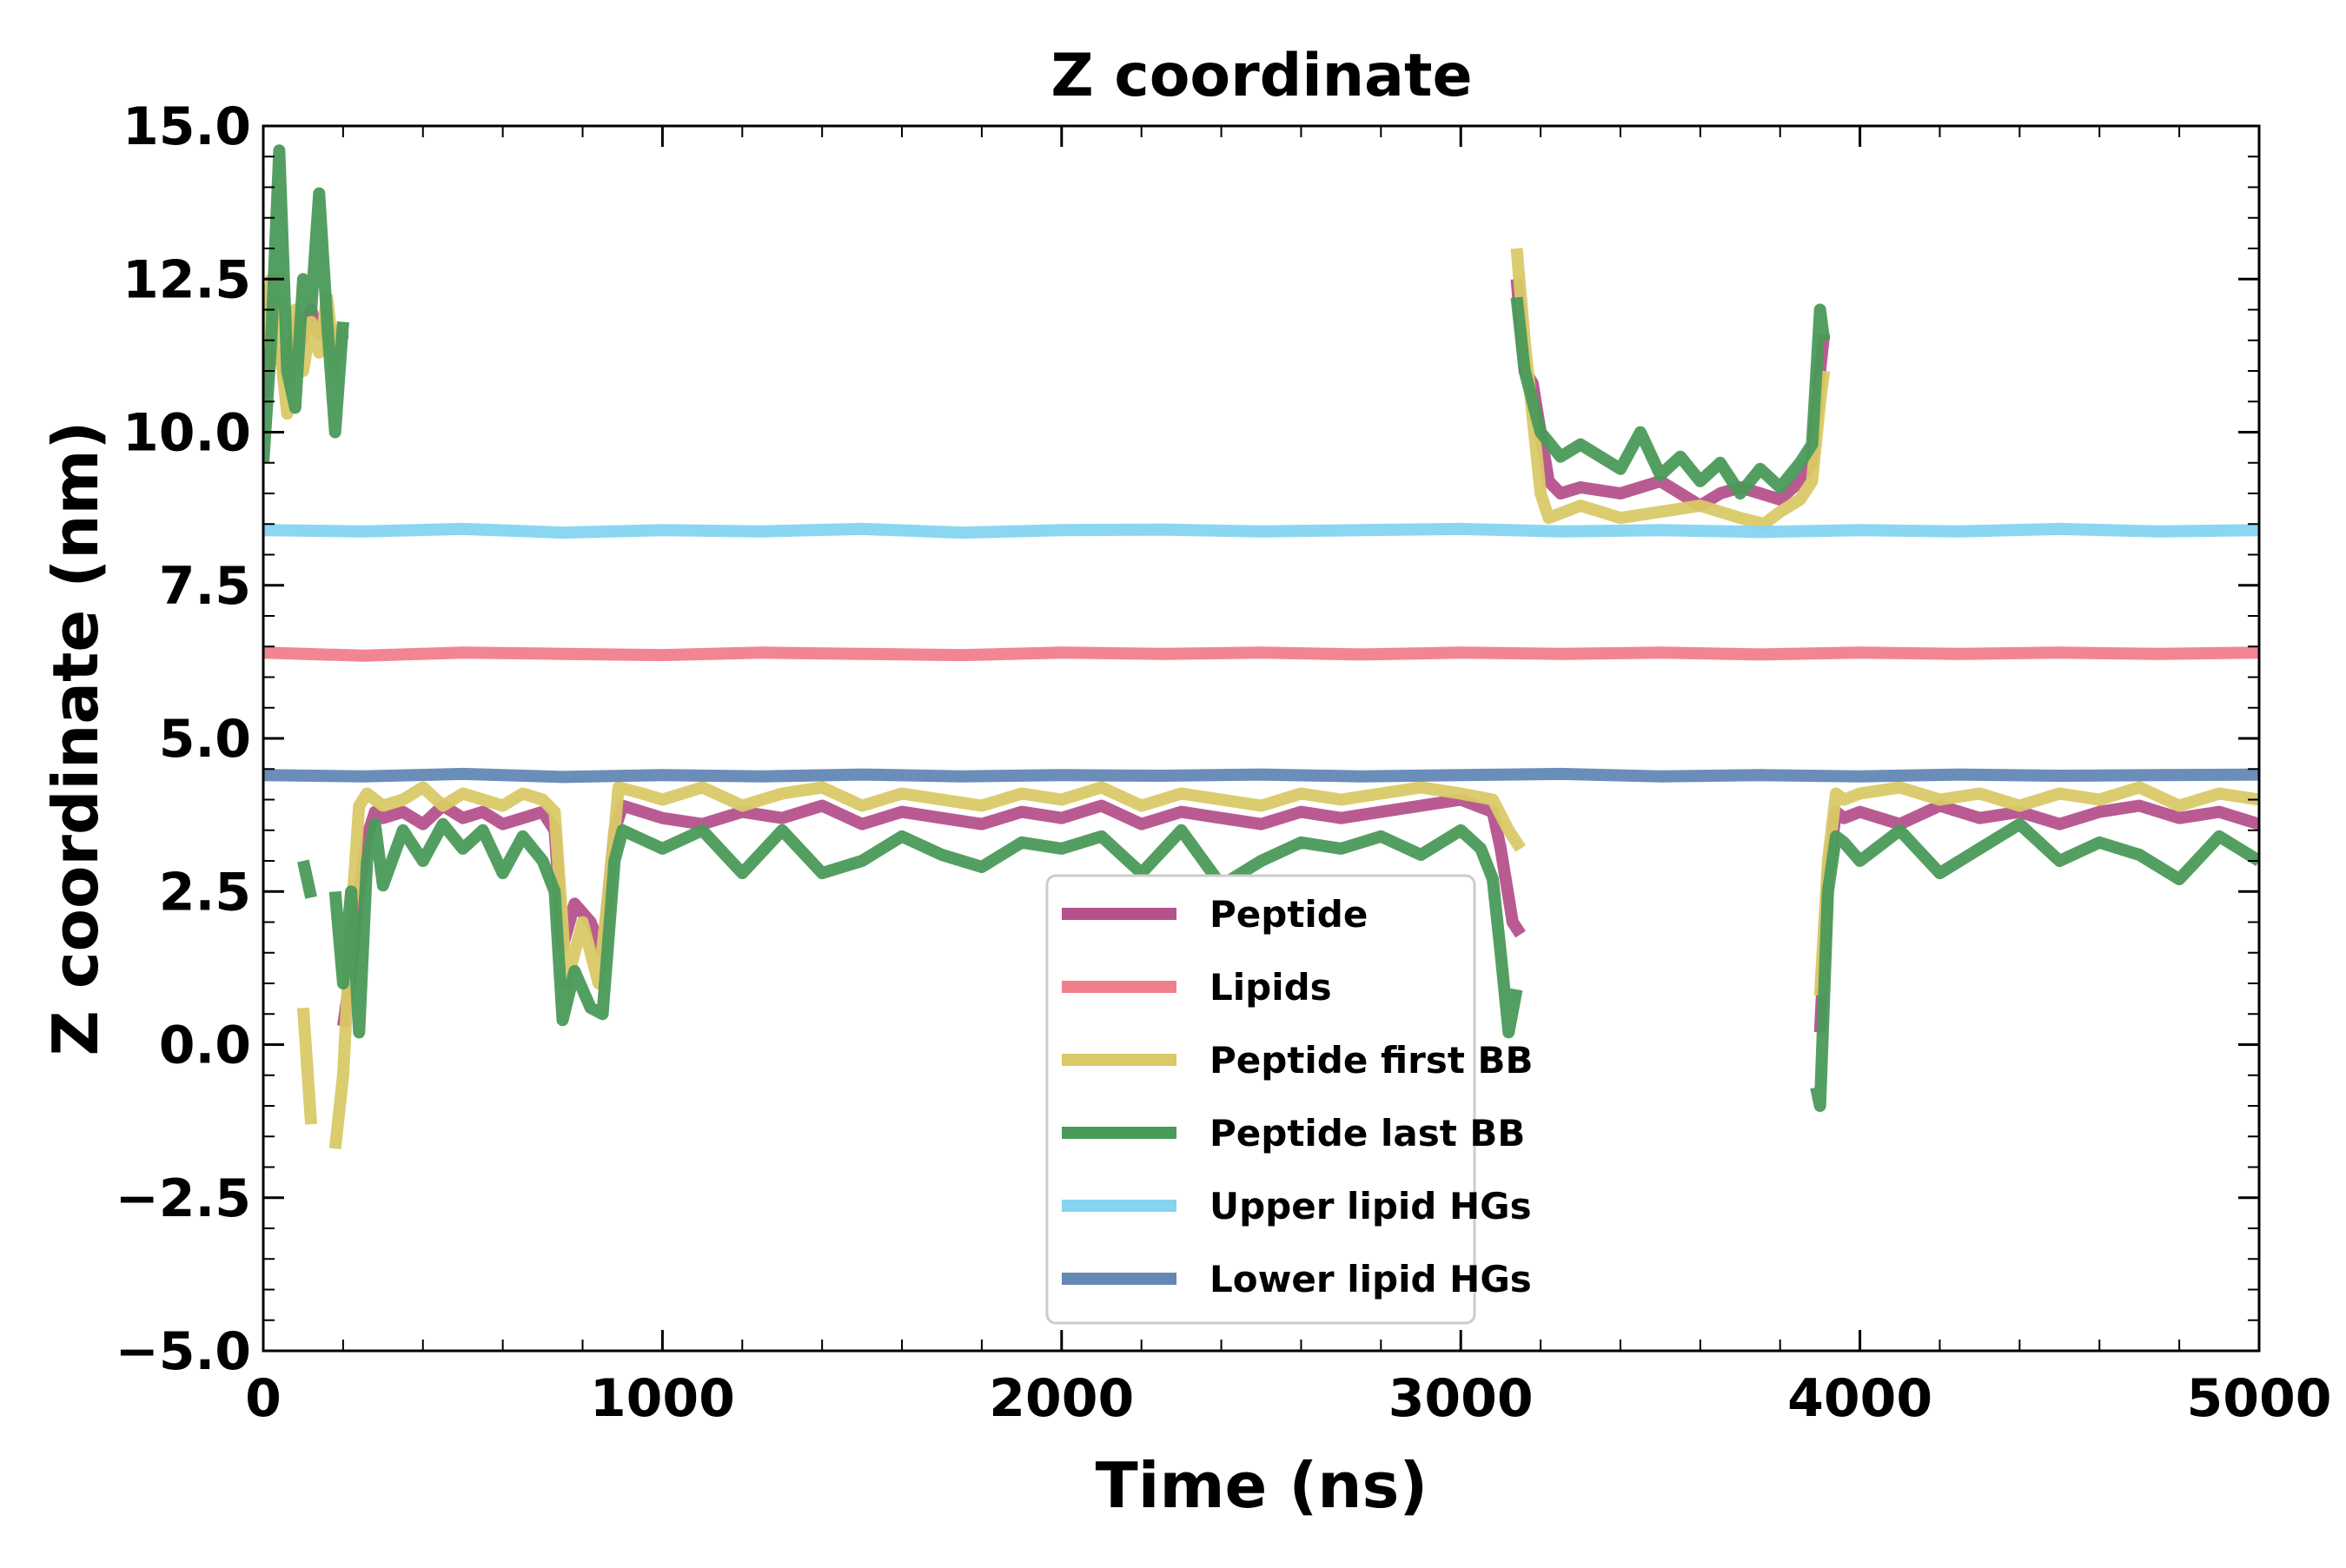  Describe the element at coordinates (205, 1046) in the screenshot. I see `y-tick-label: 0.0` at that location.